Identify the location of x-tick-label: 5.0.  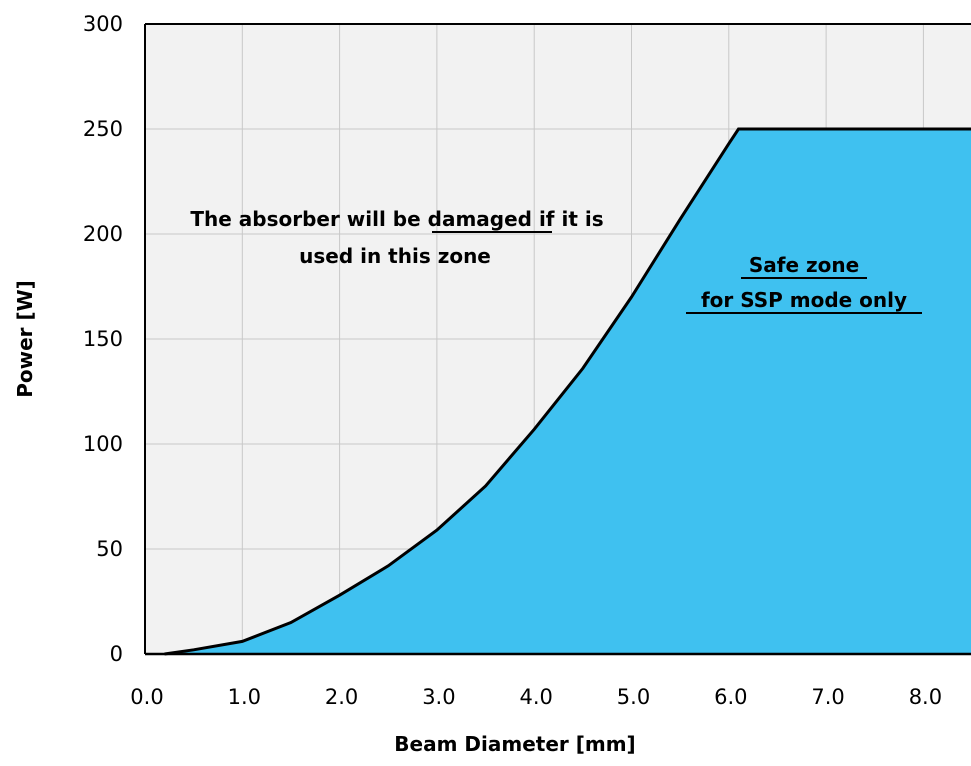
(633, 697).